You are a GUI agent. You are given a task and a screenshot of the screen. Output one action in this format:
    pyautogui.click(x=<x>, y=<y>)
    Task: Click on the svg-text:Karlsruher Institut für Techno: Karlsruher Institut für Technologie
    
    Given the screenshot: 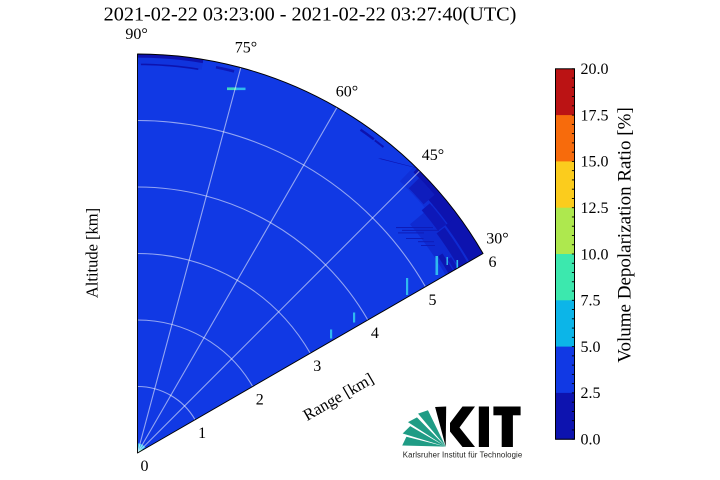 What is the action you would take?
    pyautogui.click(x=463, y=455)
    